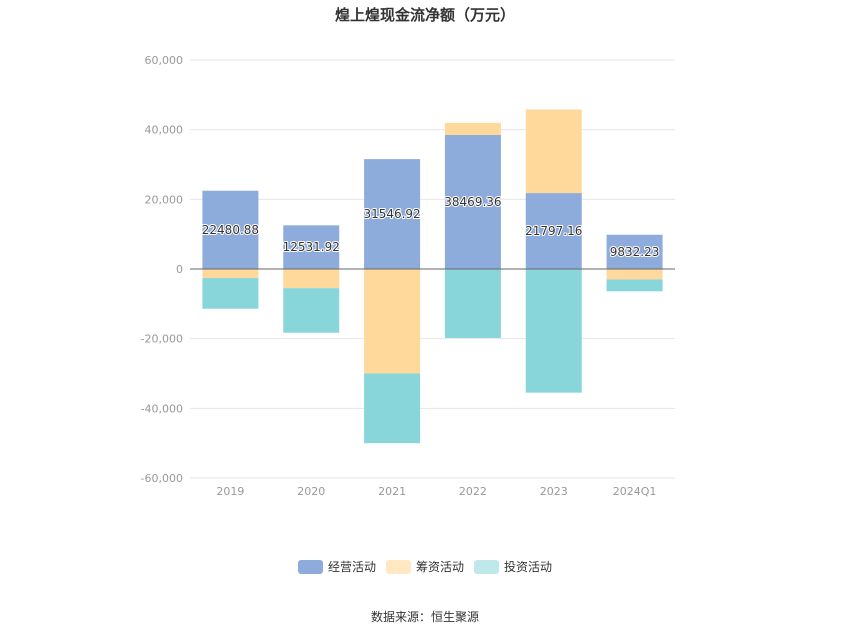 The width and height of the screenshot is (850, 637). I want to click on bar-经营活动-2021, so click(392, 214).